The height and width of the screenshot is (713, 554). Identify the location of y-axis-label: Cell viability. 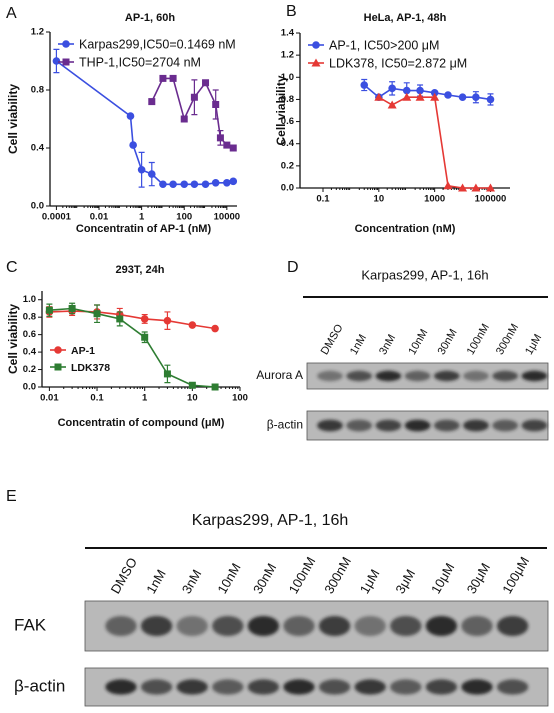
(13, 119).